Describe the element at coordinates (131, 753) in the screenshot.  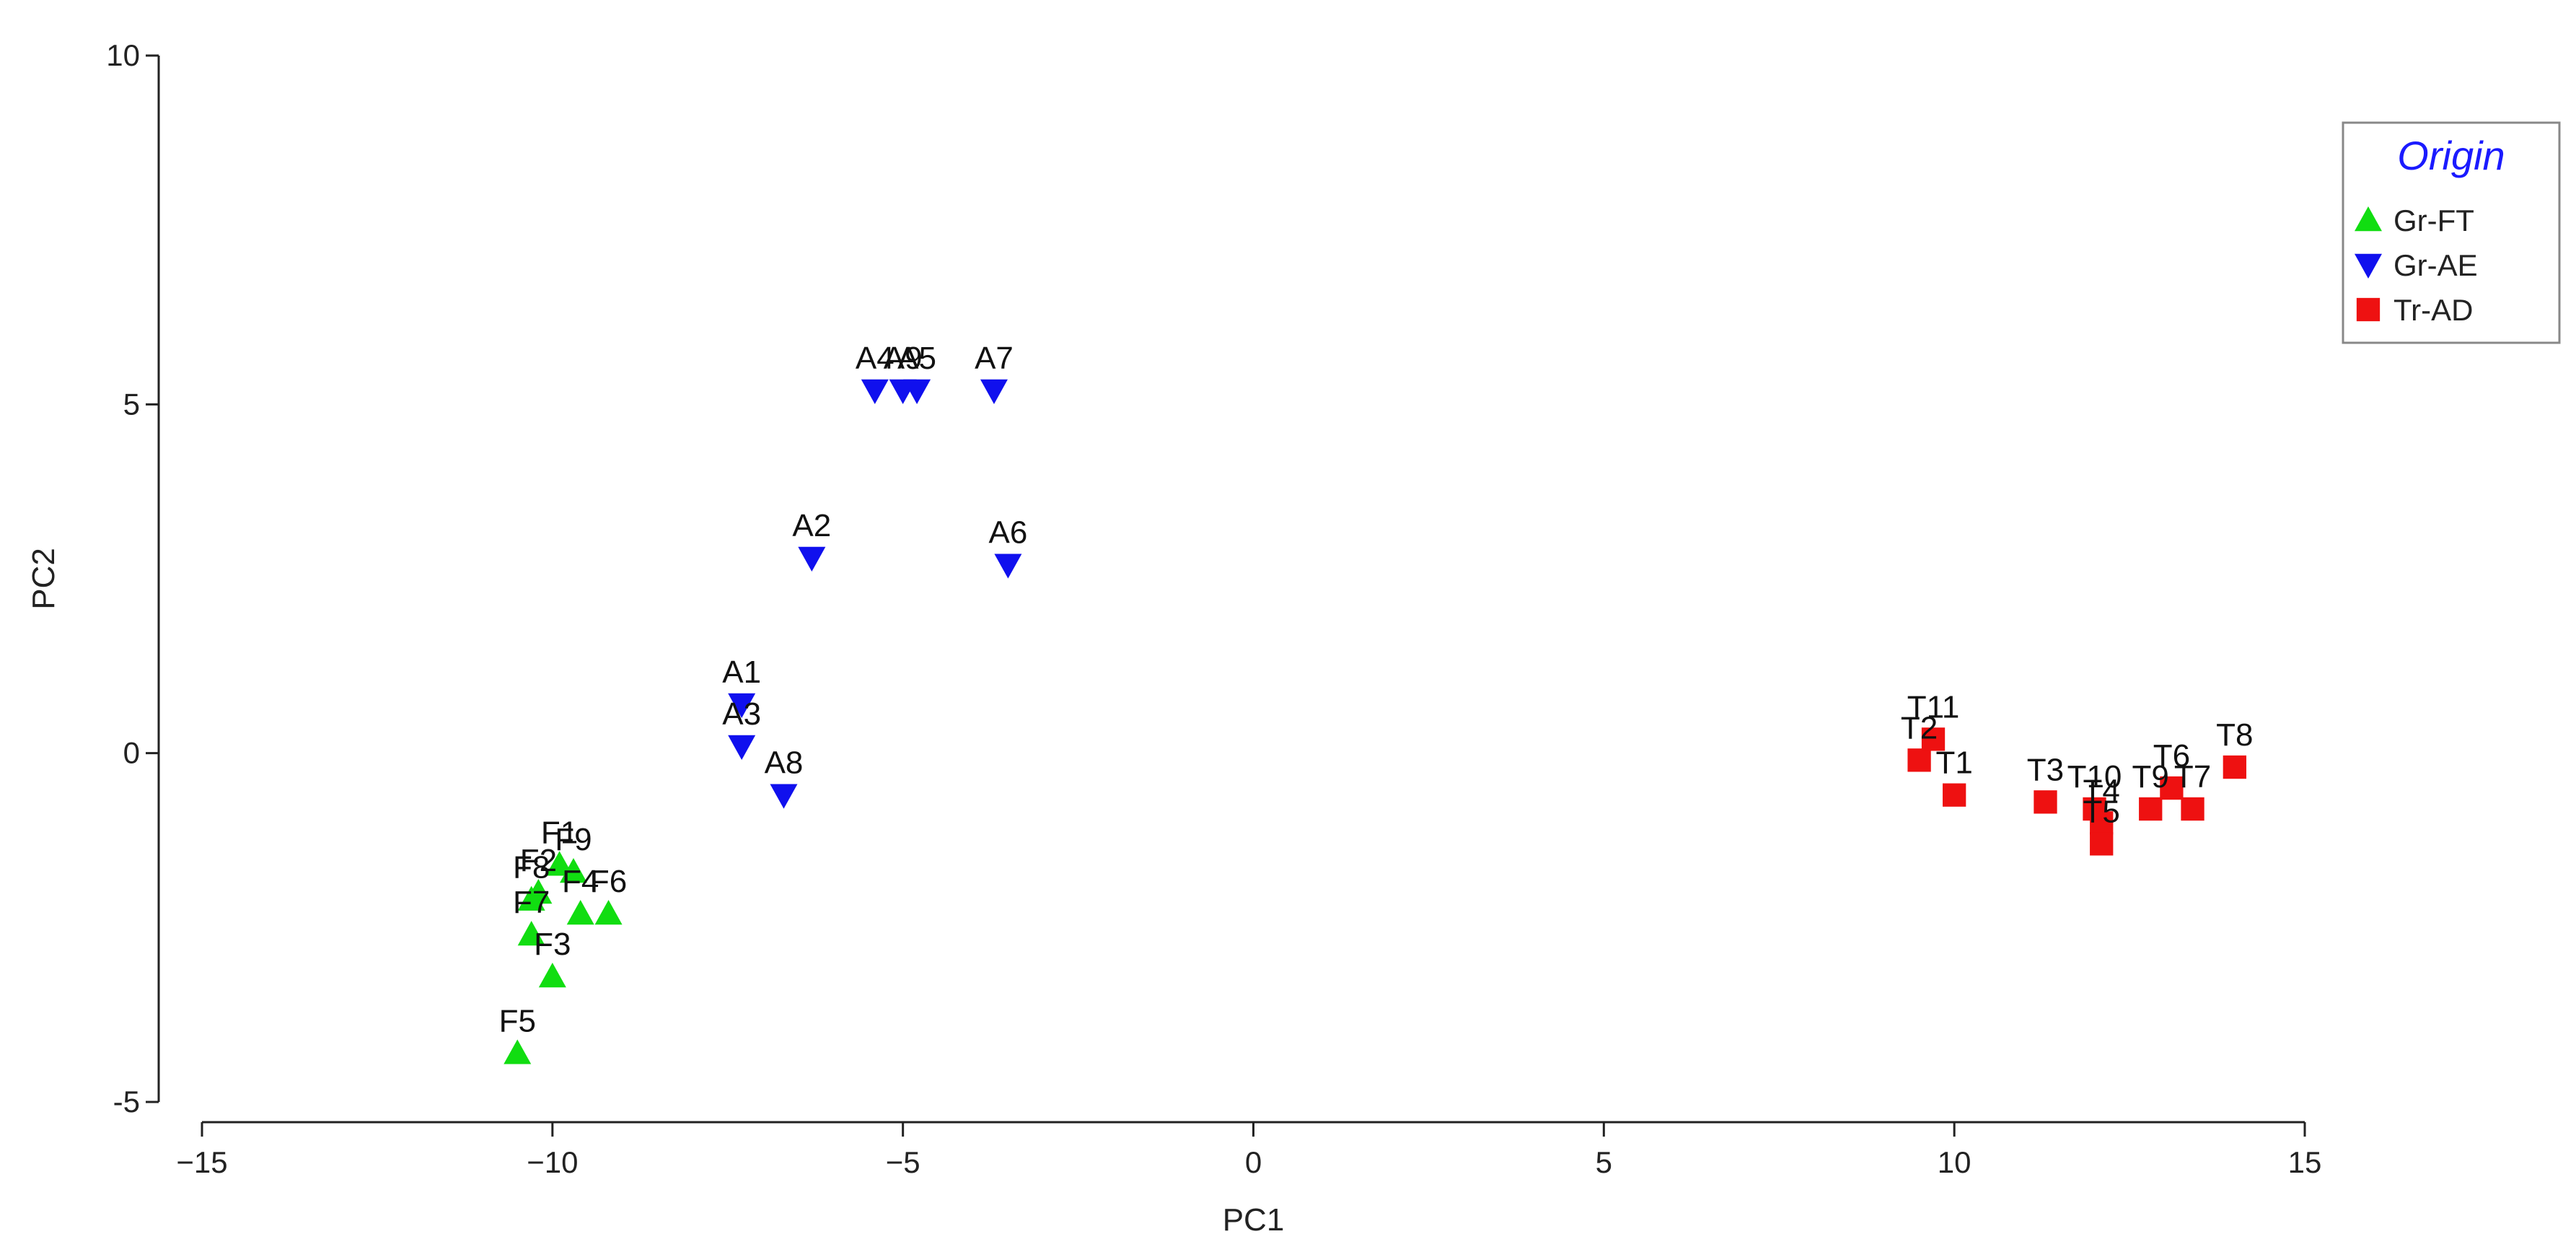
I see `y-tick-label: 0` at that location.